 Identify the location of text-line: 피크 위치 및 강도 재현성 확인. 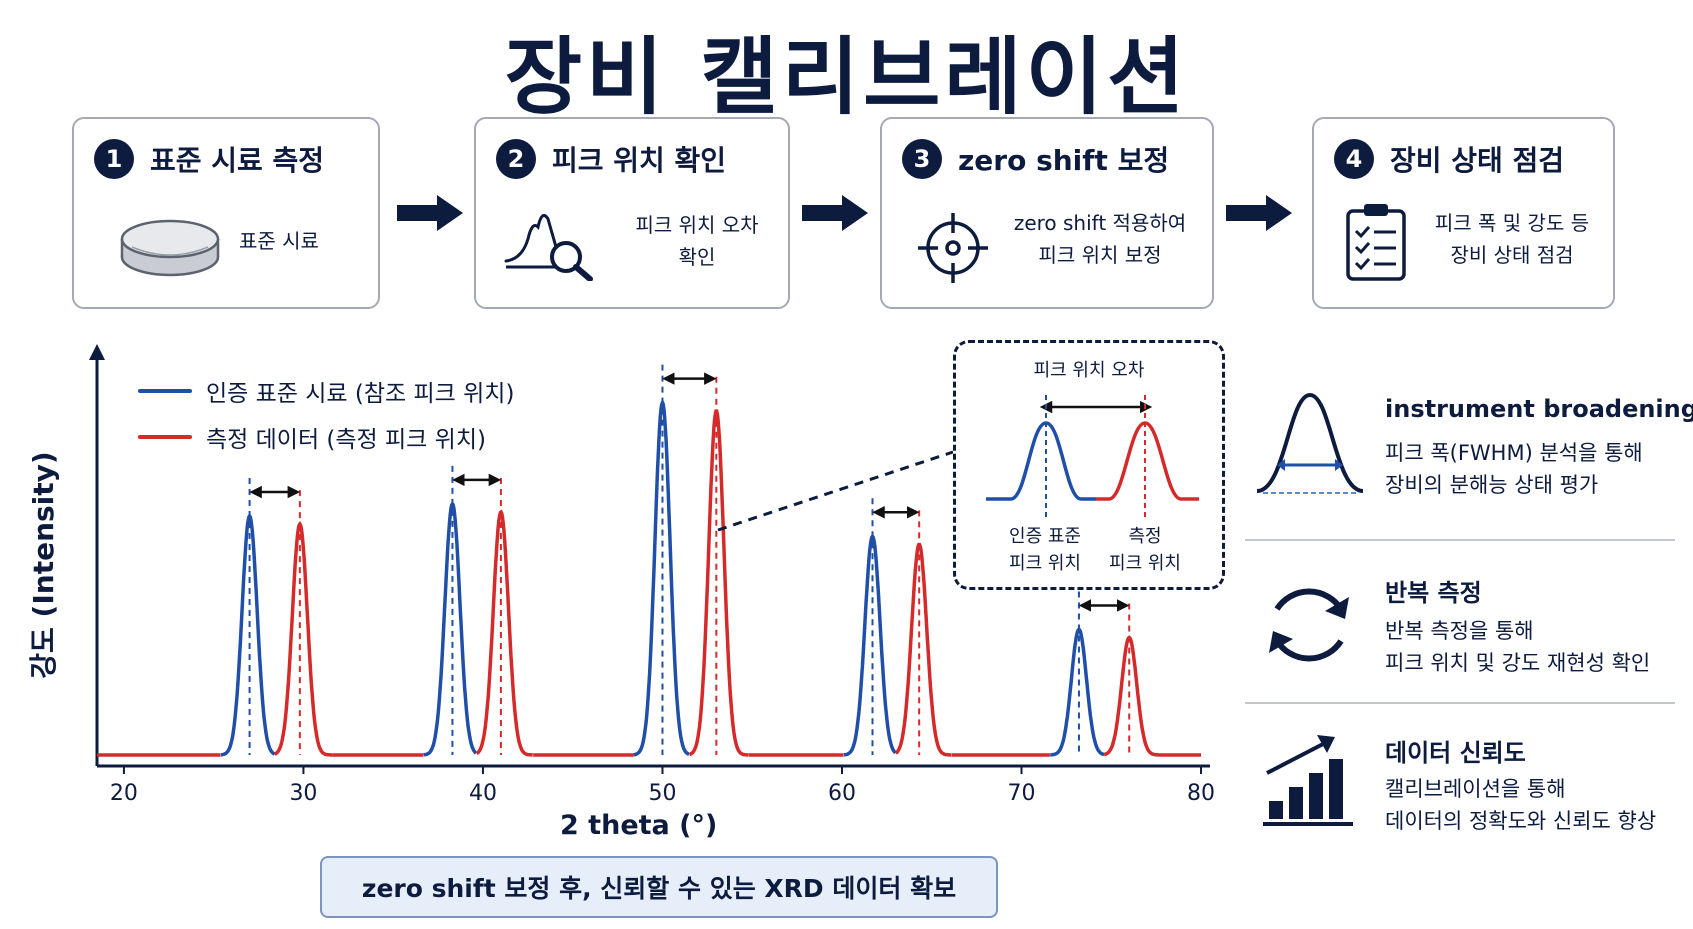
(1518, 663).